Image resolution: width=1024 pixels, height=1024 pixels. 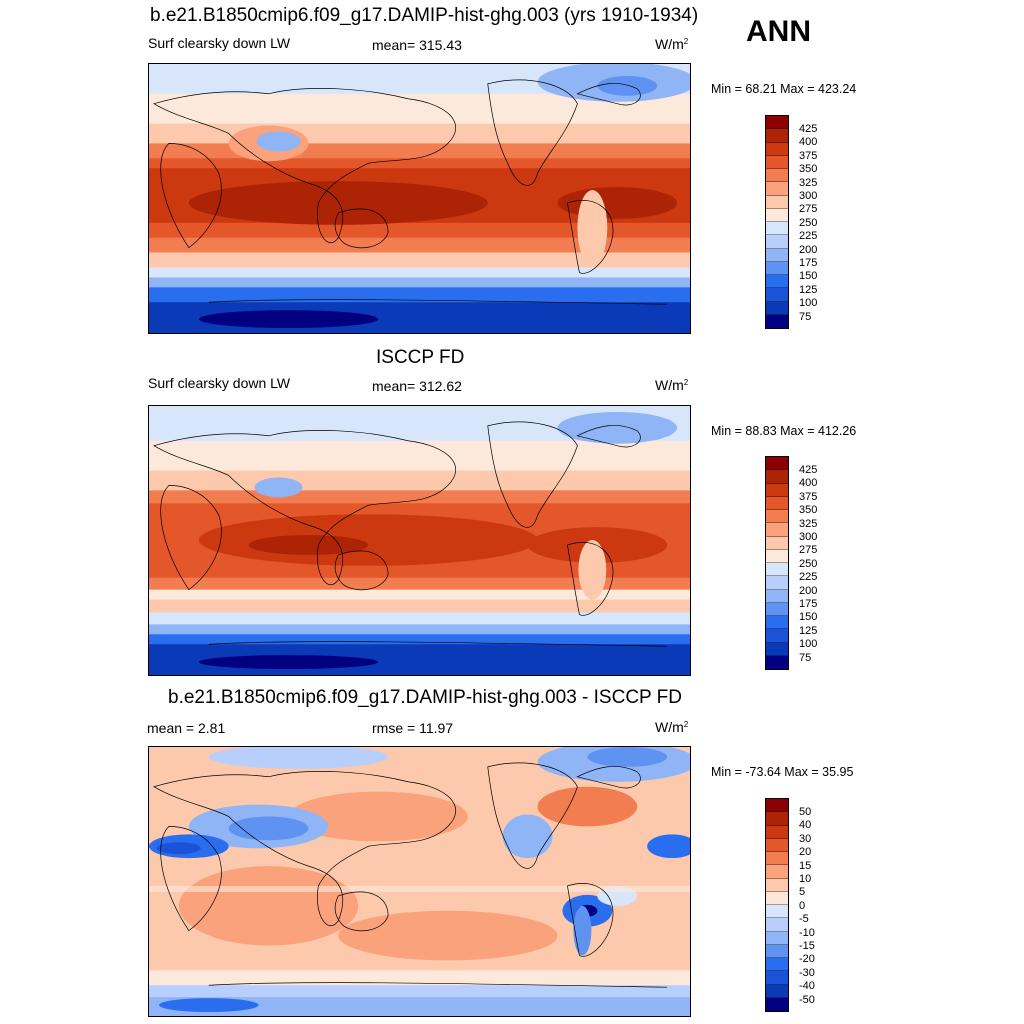 I want to click on colorbar-tick: 0, so click(x=802, y=906).